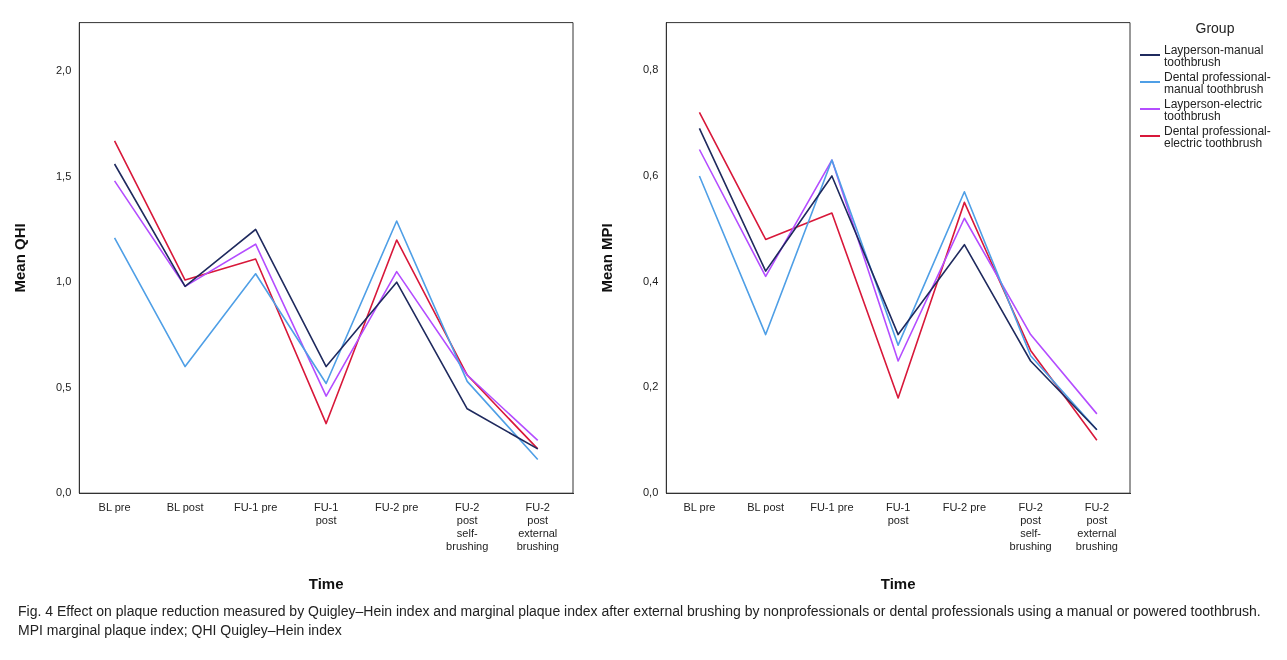 This screenshot has width=1287, height=660. Describe the element at coordinates (607, 258) in the screenshot. I see `y-axis-title: Mean MPI` at that location.